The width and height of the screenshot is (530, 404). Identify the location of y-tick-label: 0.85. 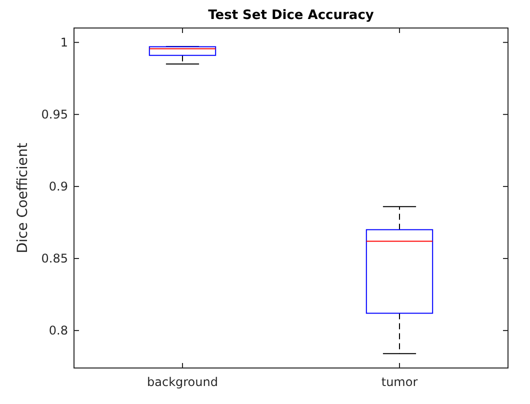
(54, 259).